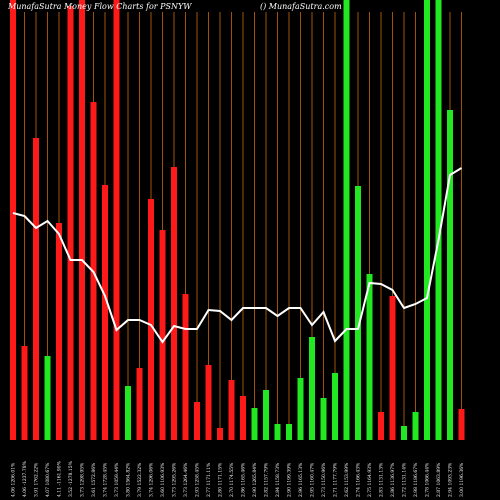  Describe the element at coordinates (71, 478) in the screenshot. I see `x-tick-label: 3.52 -1278.15%` at that location.